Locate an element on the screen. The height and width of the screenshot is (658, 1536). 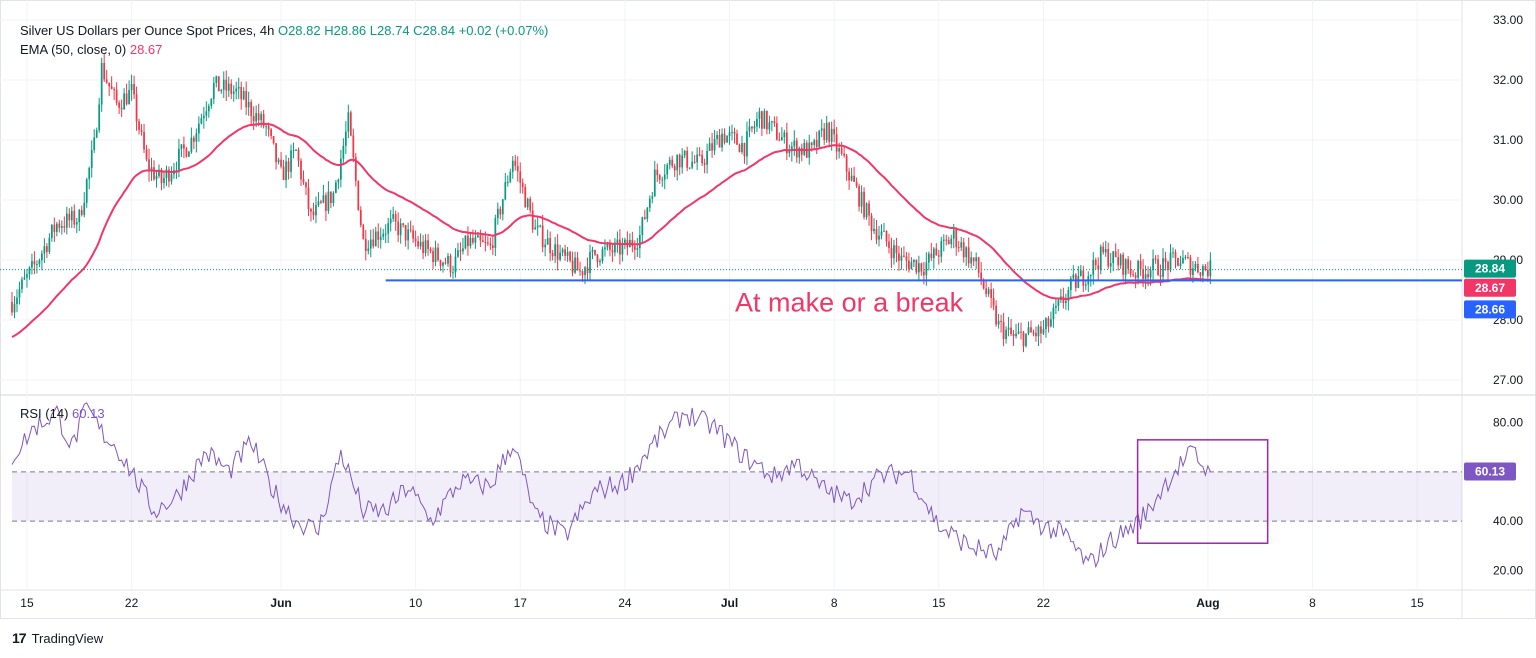
time-tick-label: Jun is located at coordinates (280, 603).